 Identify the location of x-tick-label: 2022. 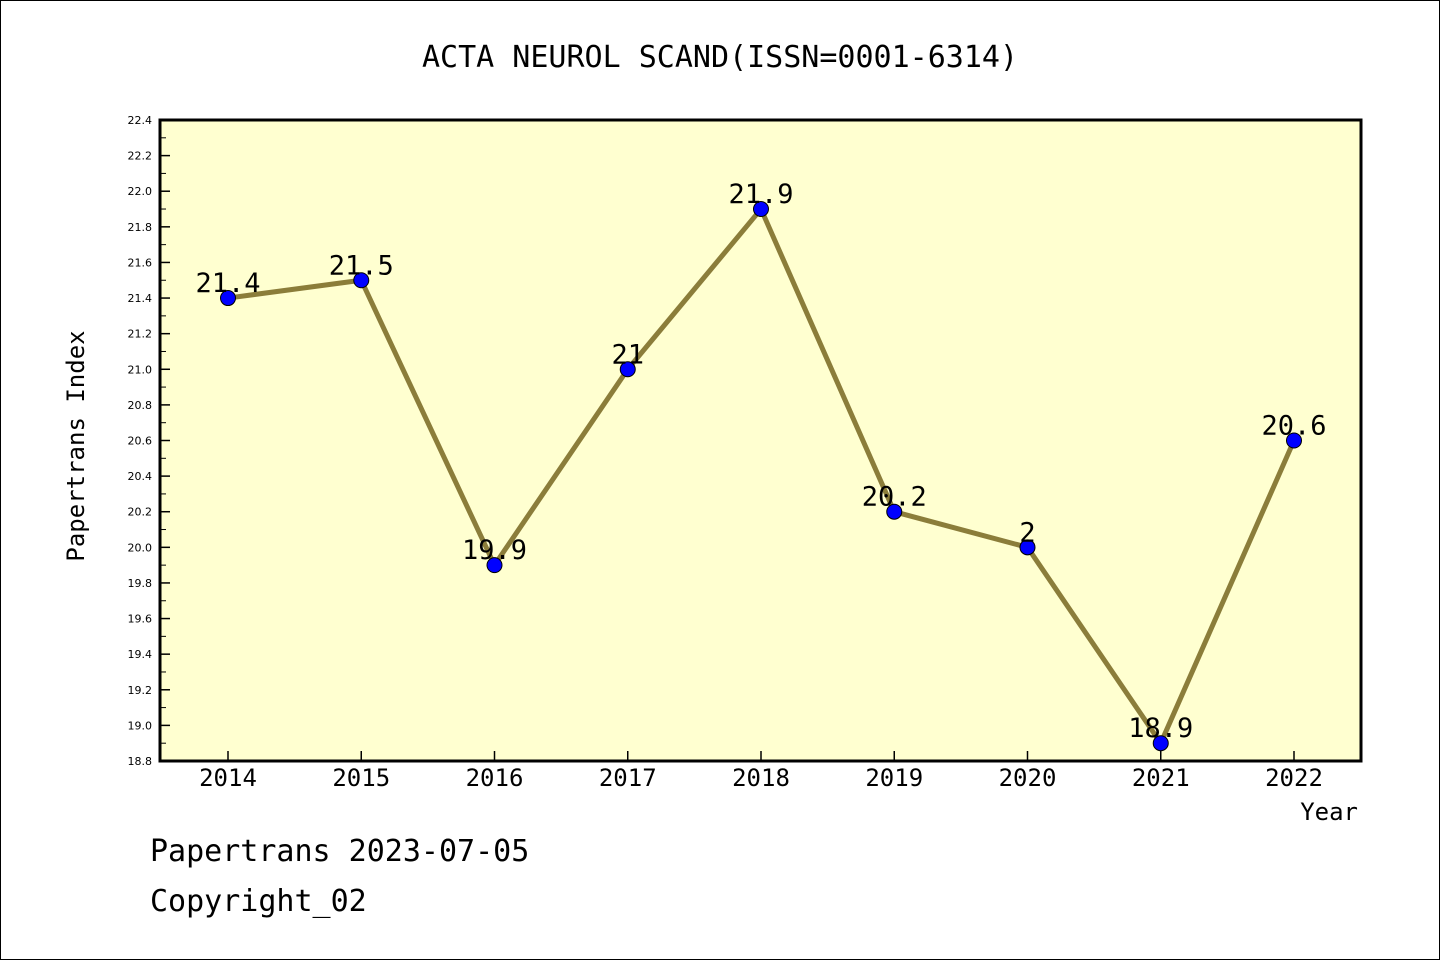
(1294, 778).